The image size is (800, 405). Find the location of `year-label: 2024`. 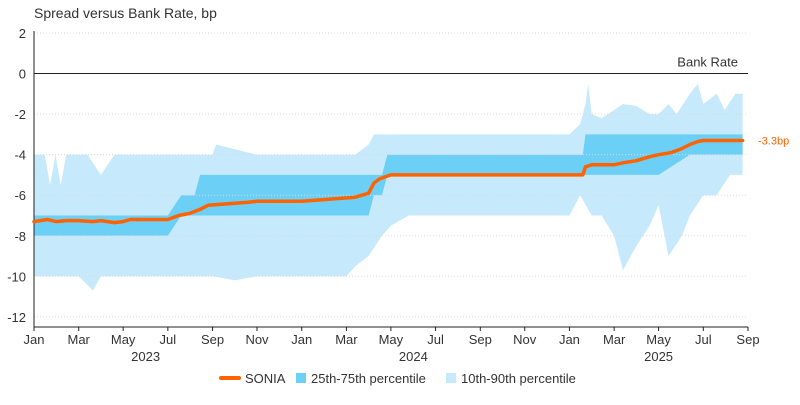

year-label: 2024 is located at coordinates (413, 356).